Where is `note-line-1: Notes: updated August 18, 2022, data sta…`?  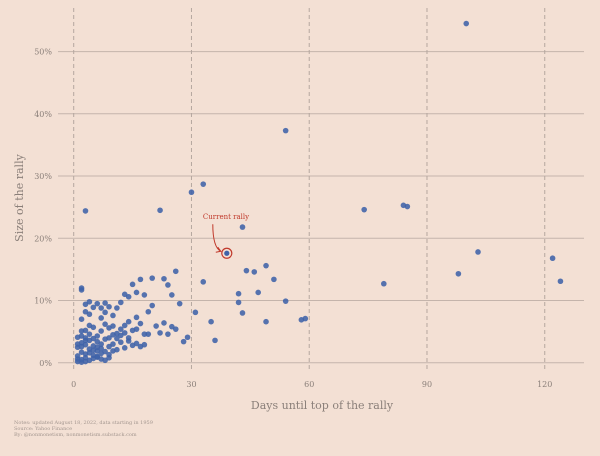 note-line-1: Notes: updated August 18, 2022, data sta… is located at coordinates (83, 423).